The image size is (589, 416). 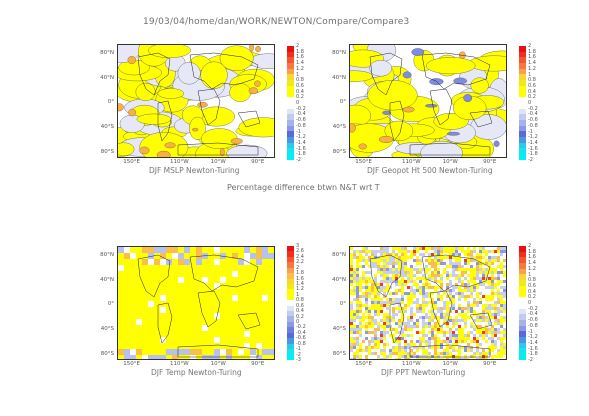 I want to click on panel-title-mslp: DJF MSLP Newton-Turing, so click(x=194, y=170).